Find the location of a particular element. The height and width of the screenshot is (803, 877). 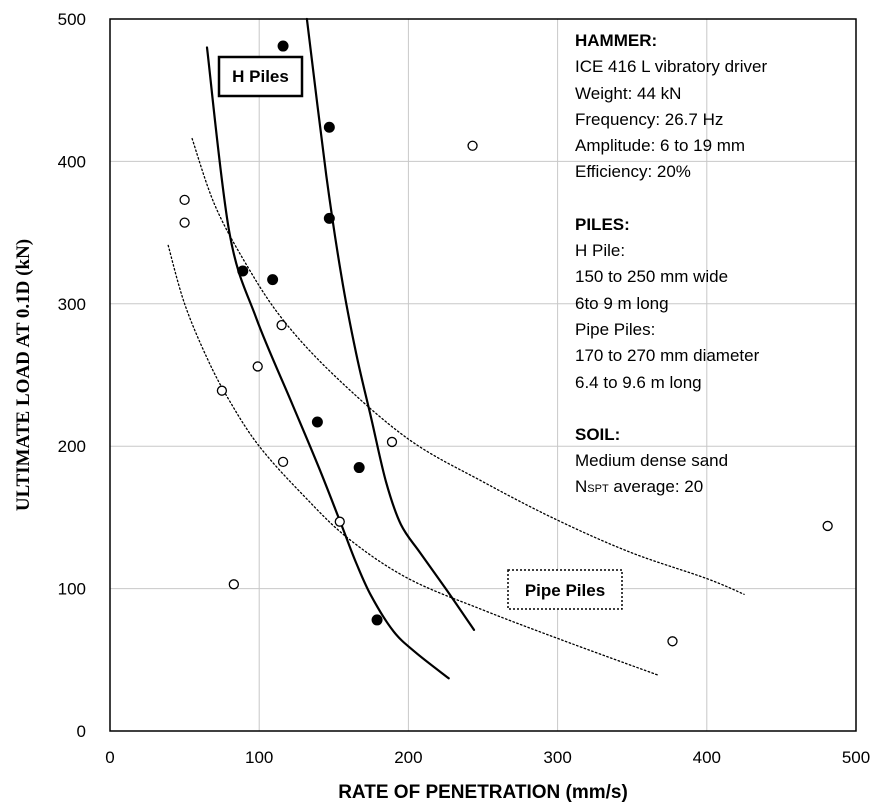

piles-line: 6.4 to 9.6 m long is located at coordinates (638, 382).